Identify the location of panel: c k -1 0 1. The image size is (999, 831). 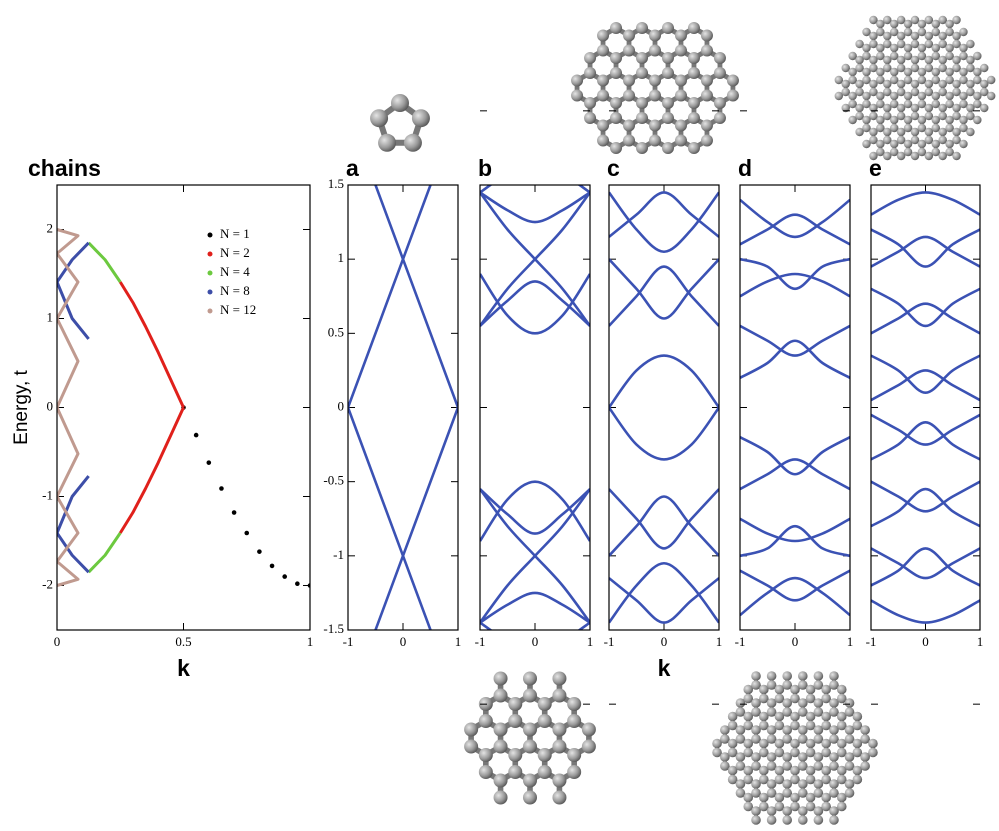
(663, 407).